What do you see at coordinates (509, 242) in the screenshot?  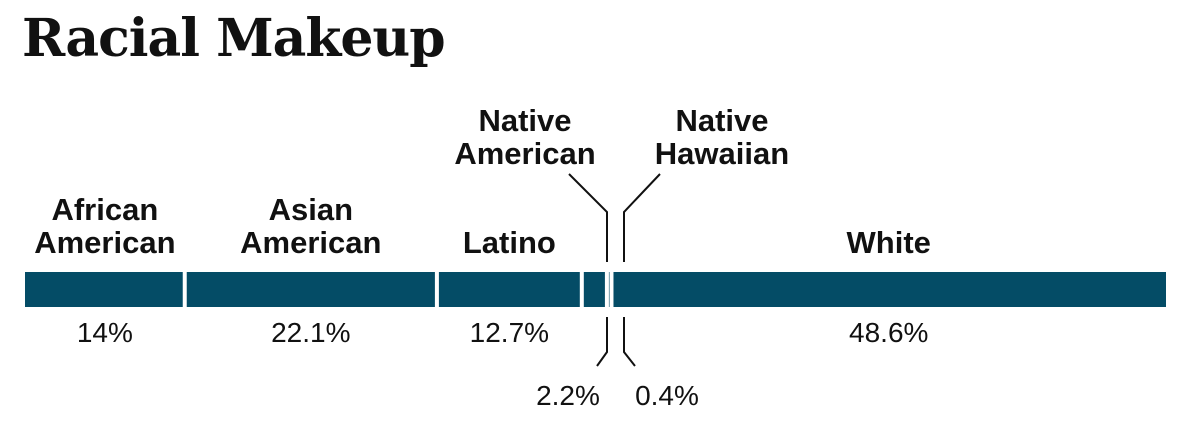 I see `category-label-latino: Latino` at bounding box center [509, 242].